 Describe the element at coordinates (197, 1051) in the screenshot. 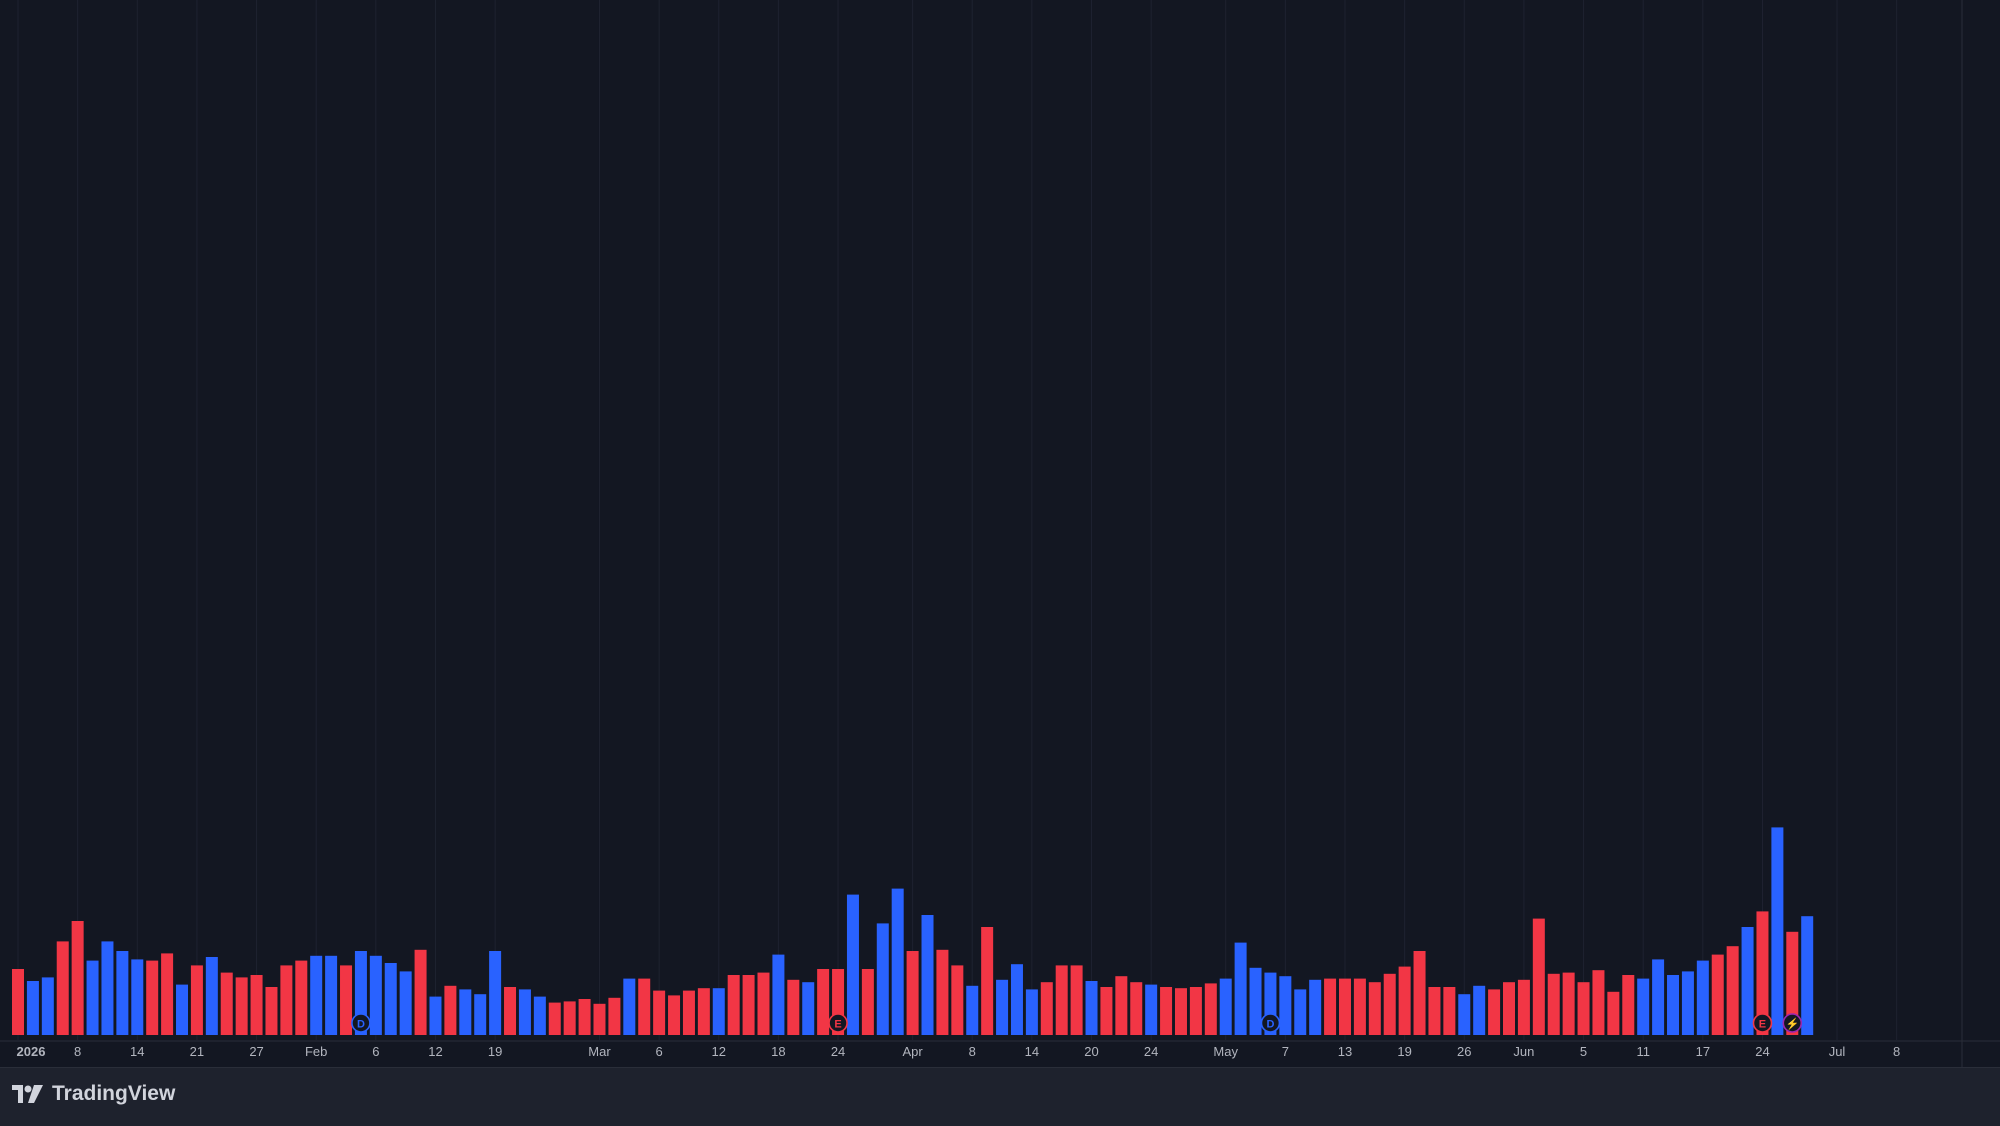

I see `x-axis-tick-label: 21` at that location.